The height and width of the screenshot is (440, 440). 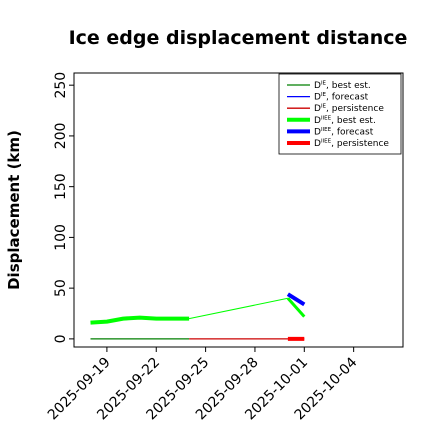 What do you see at coordinates (61, 85) in the screenshot?
I see `y-tick-label: 250` at bounding box center [61, 85].